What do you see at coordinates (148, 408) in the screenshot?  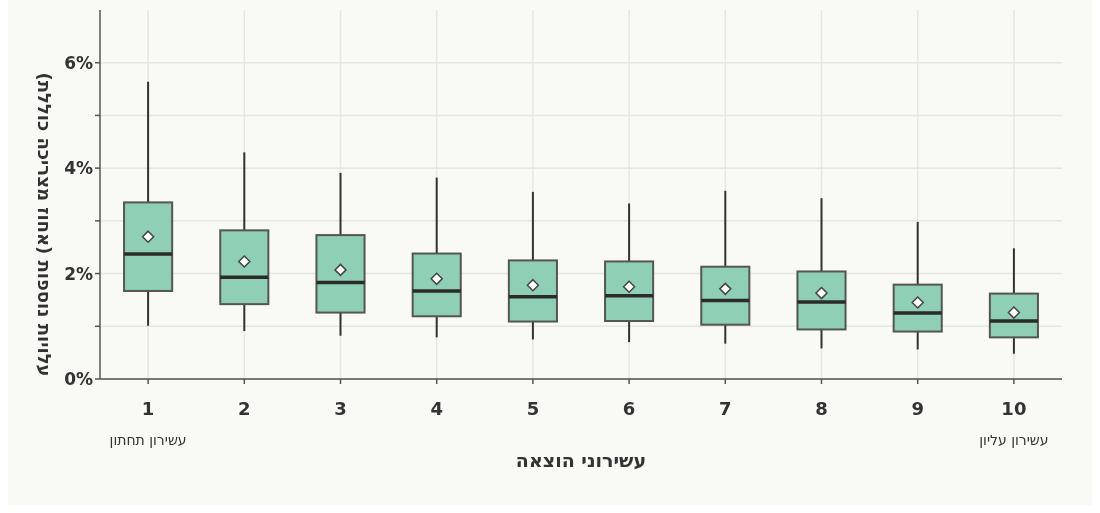 I see `x-tick-label: 1` at bounding box center [148, 408].